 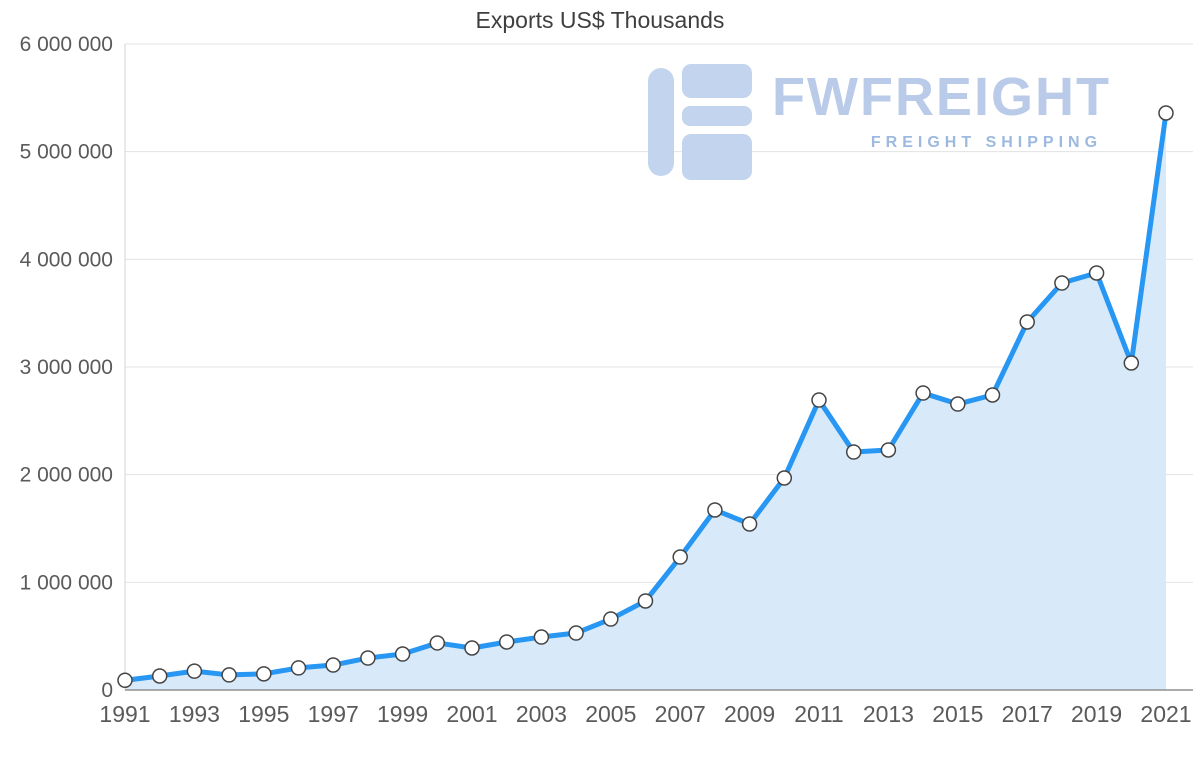 I want to click on y-tick-label: 5 000 000, so click(x=66, y=152).